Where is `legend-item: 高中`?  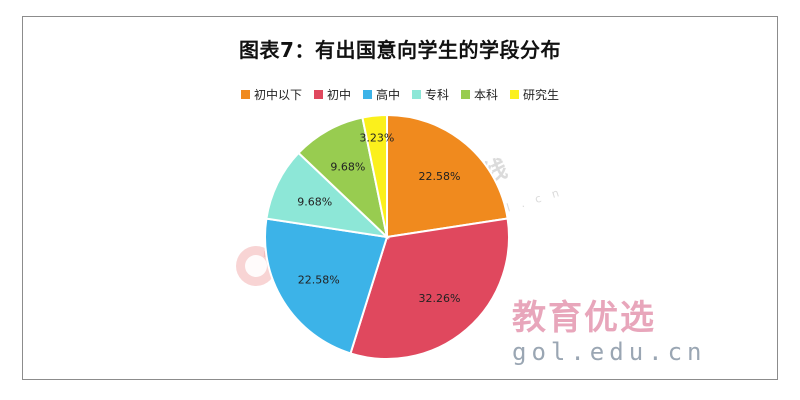 legend-item: 高中 is located at coordinates (381, 94).